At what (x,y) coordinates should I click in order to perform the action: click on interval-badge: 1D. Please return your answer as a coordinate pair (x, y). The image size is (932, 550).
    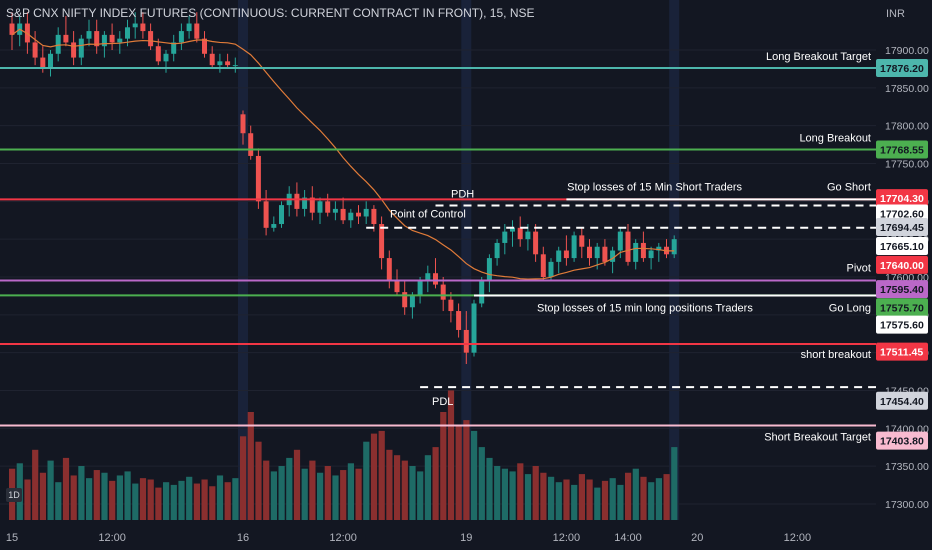
    Looking at the image, I should click on (14, 495).